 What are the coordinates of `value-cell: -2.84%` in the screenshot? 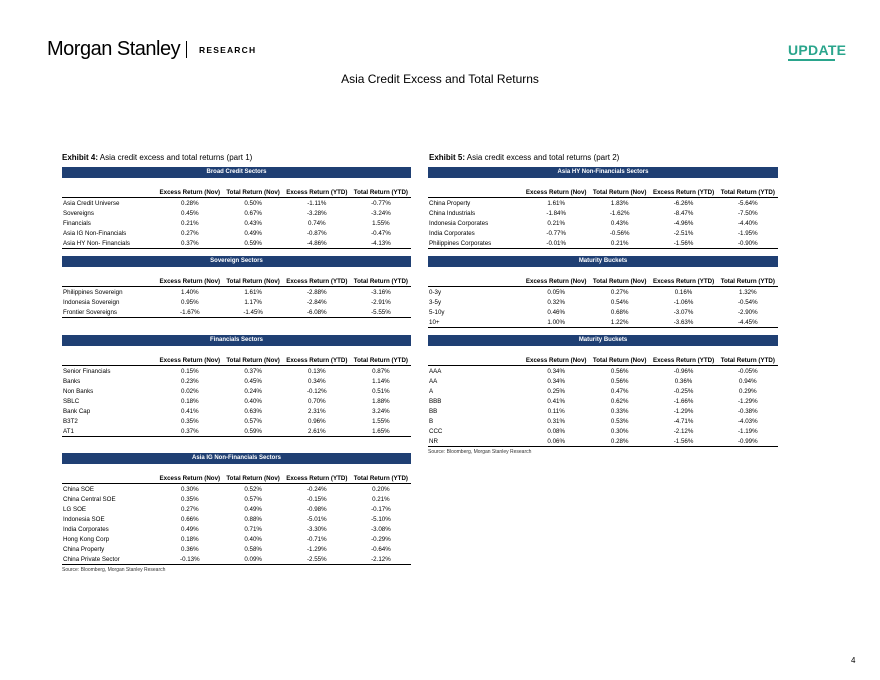 It's located at (317, 302).